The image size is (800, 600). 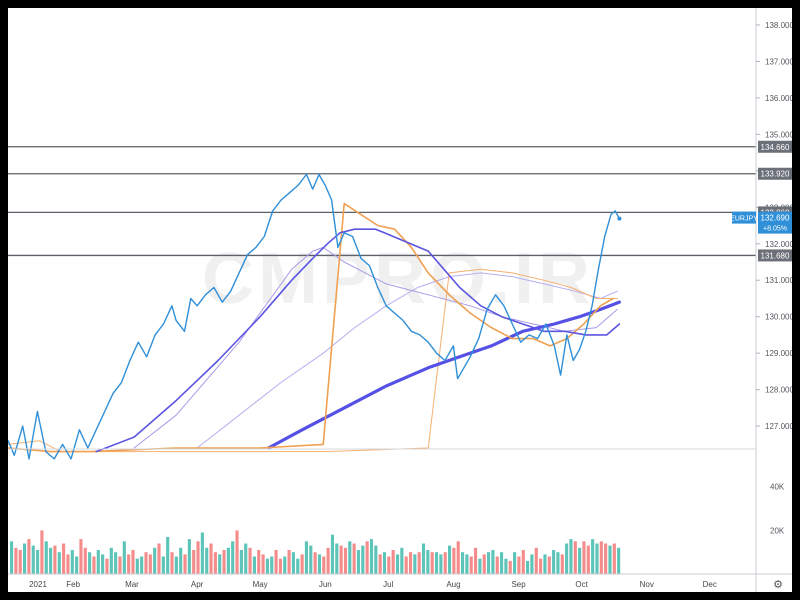 What do you see at coordinates (388, 584) in the screenshot?
I see `x-tick-label: Jul` at bounding box center [388, 584].